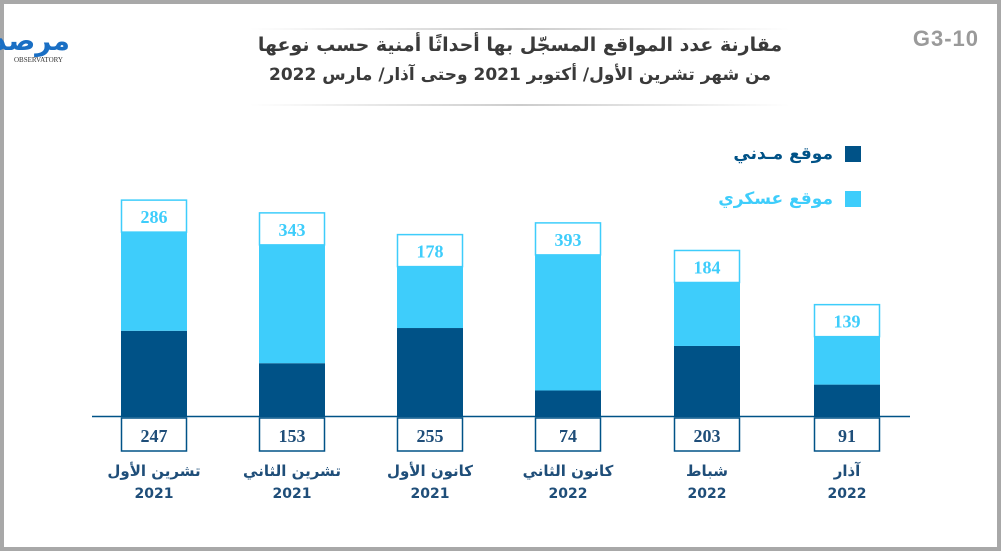 The height and width of the screenshot is (551, 1001). I want to click on x-tick-label-month: كانون الأول, so click(430, 471).